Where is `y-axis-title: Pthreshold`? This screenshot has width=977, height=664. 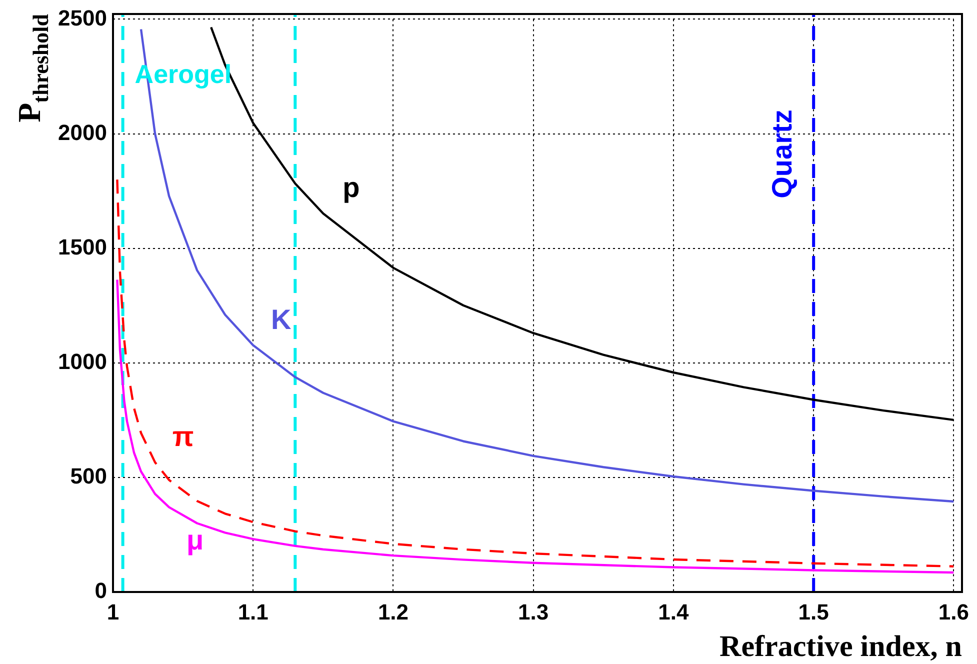
y-axis-title: Pthreshold is located at coordinates (32, 68).